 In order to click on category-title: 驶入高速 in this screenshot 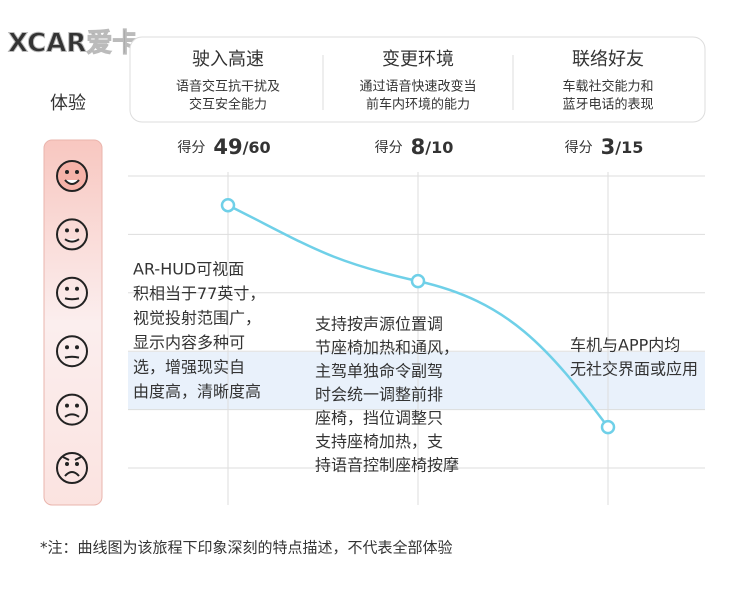, I will do `click(228, 59)`.